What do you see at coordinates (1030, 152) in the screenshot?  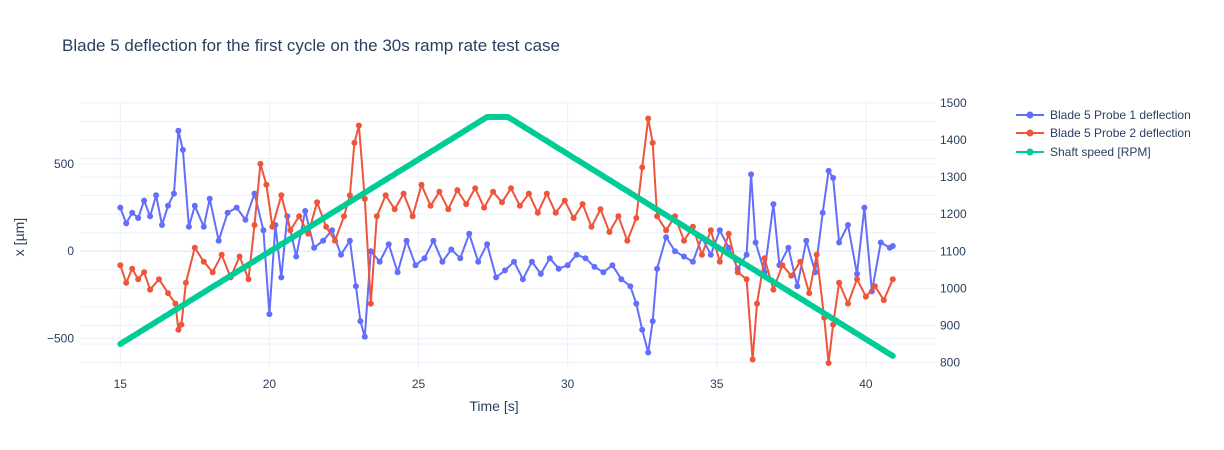 I see `legend-shaft-speed-marker` at bounding box center [1030, 152].